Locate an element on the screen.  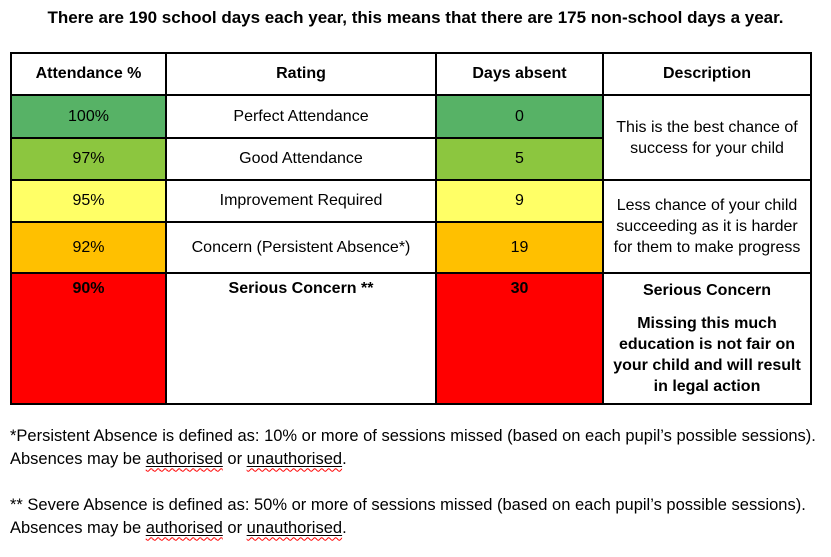
rating-cell: Serious Concern ** is located at coordinates (301, 338).